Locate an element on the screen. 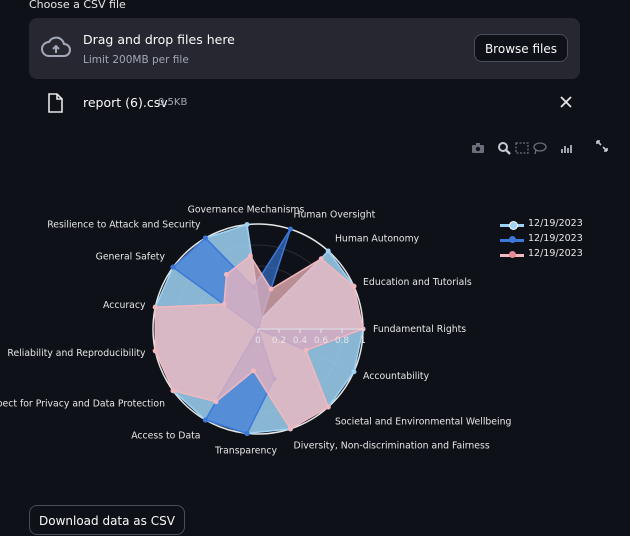 The image size is (630, 536). radial-tick-label: 0.8 is located at coordinates (342, 341).